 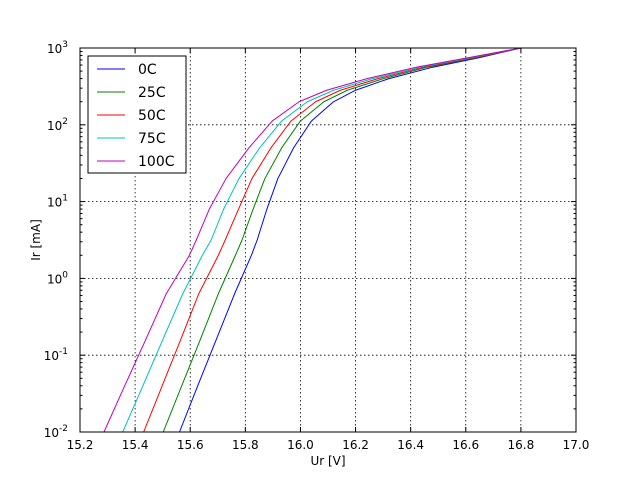 I want to click on y-tick-label: 10¹, so click(x=57, y=202).